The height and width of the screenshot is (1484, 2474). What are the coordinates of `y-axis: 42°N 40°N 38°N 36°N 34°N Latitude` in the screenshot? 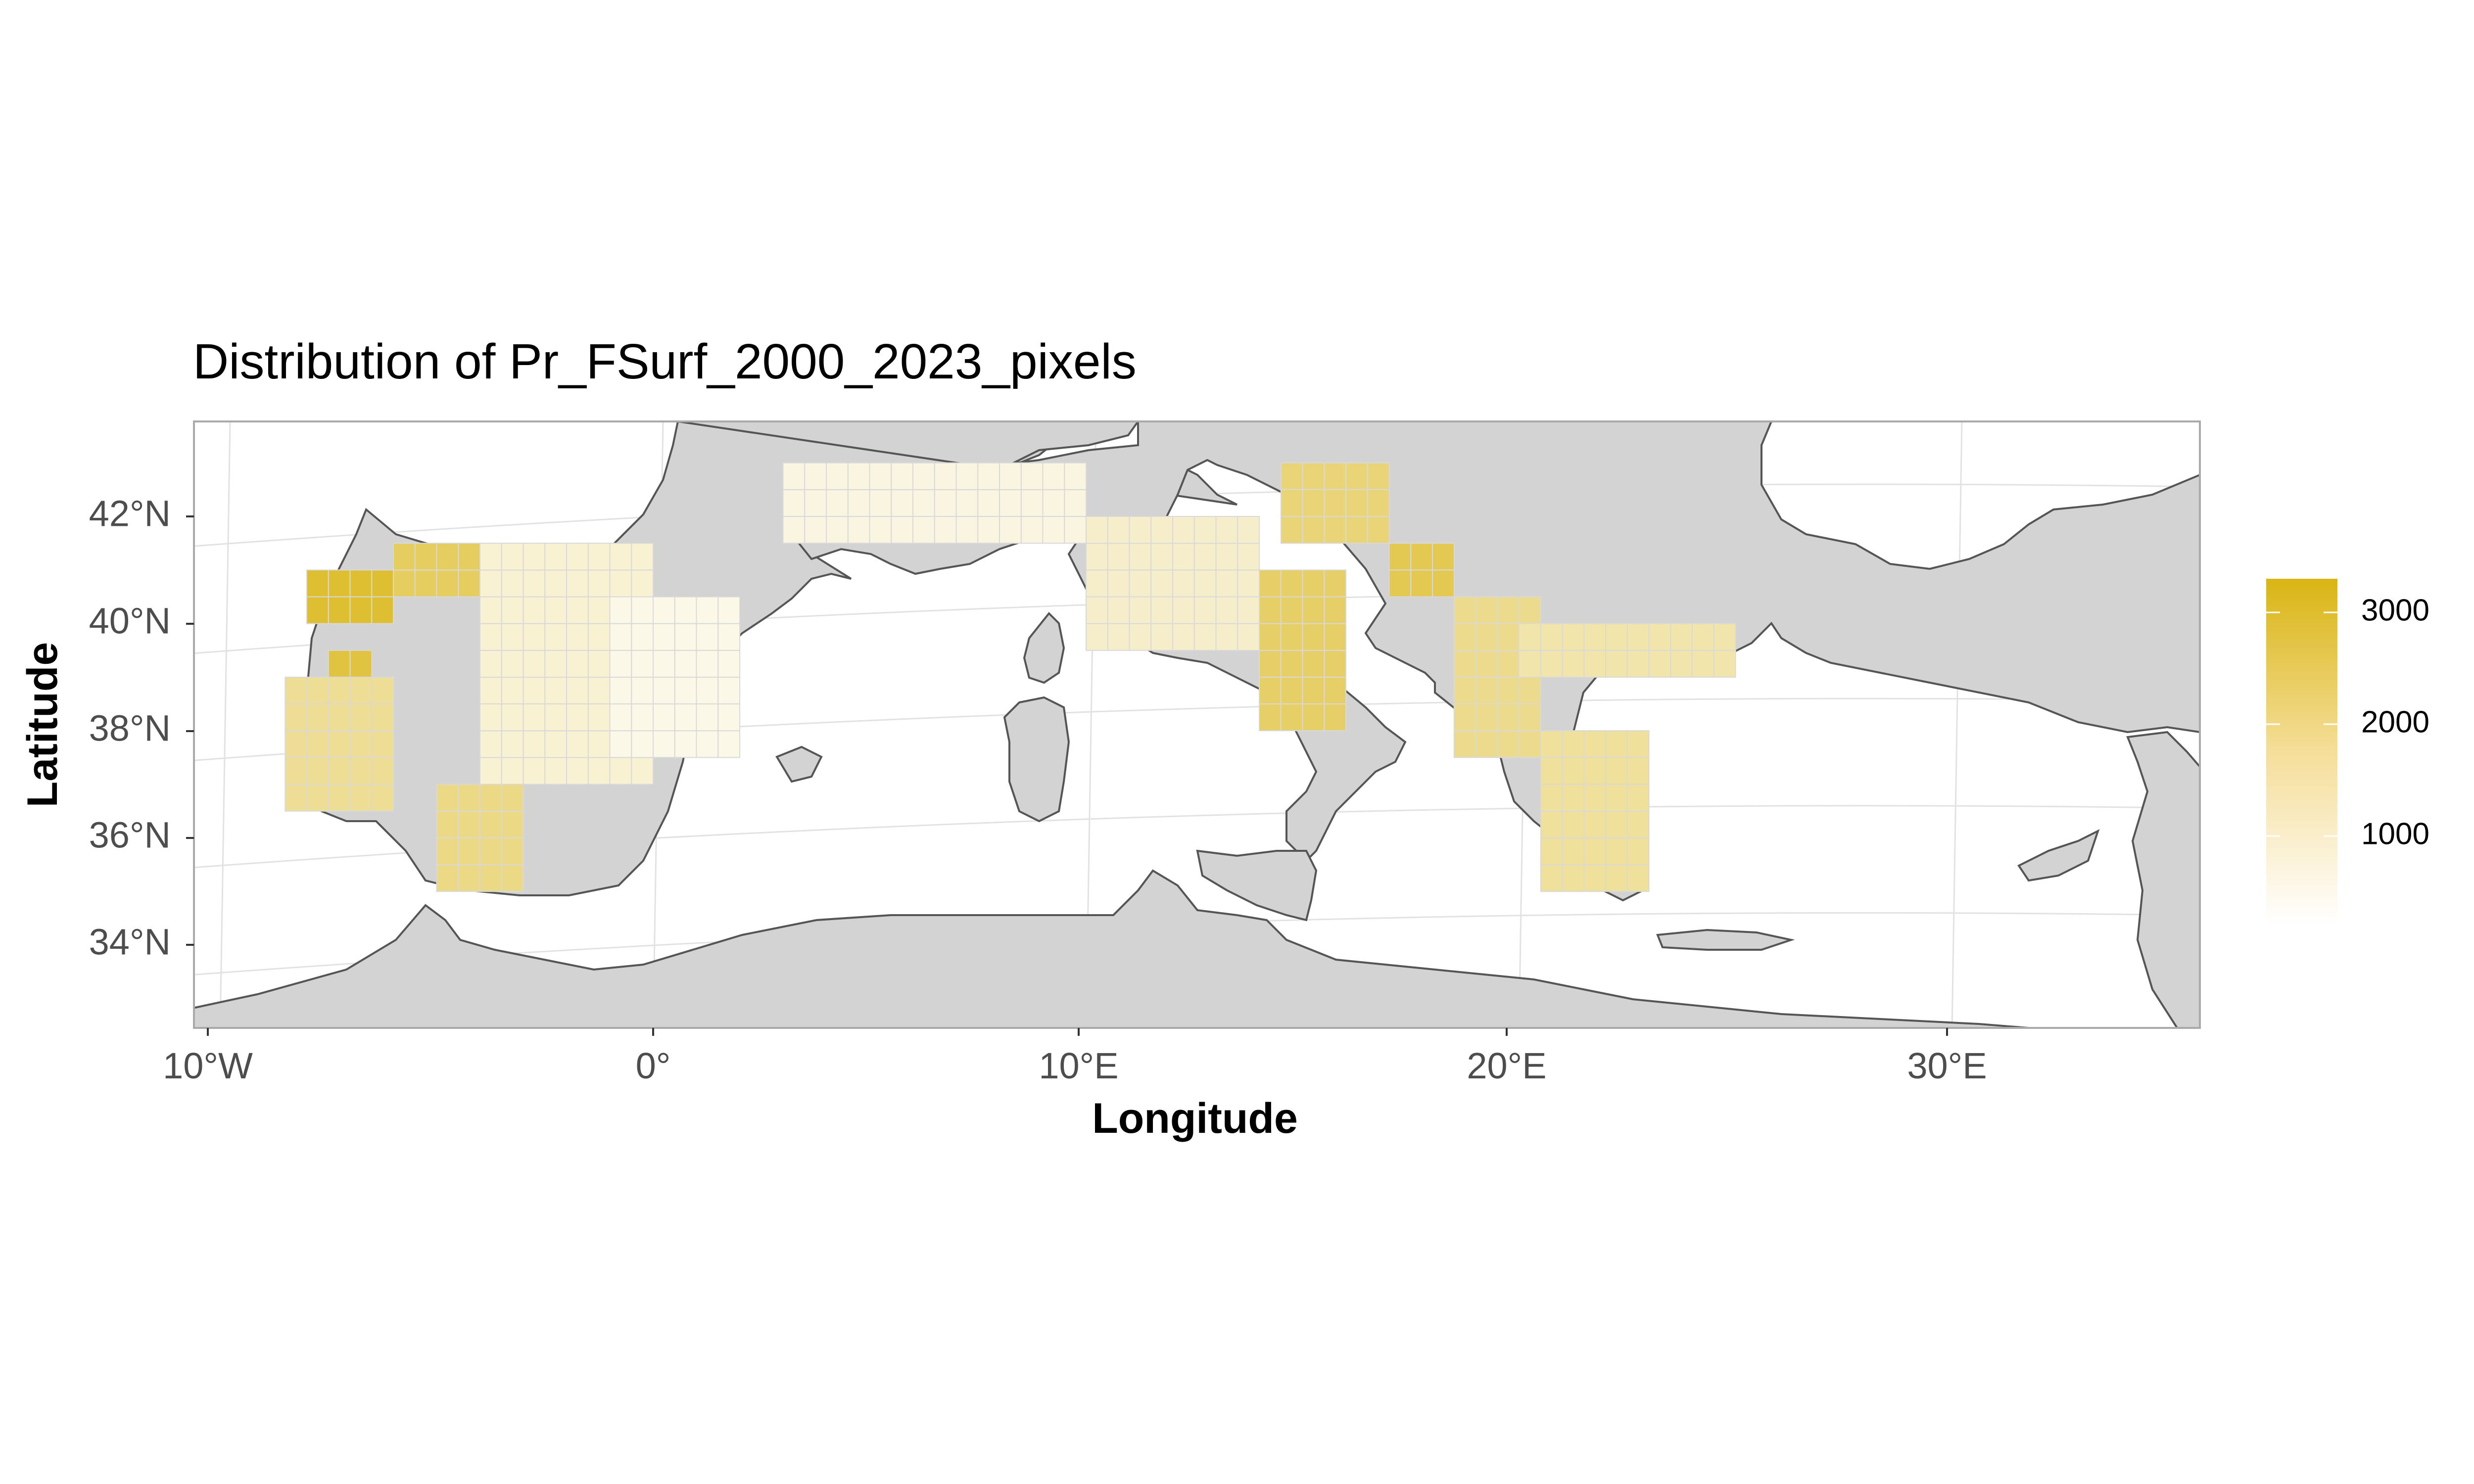 It's located at (107, 728).